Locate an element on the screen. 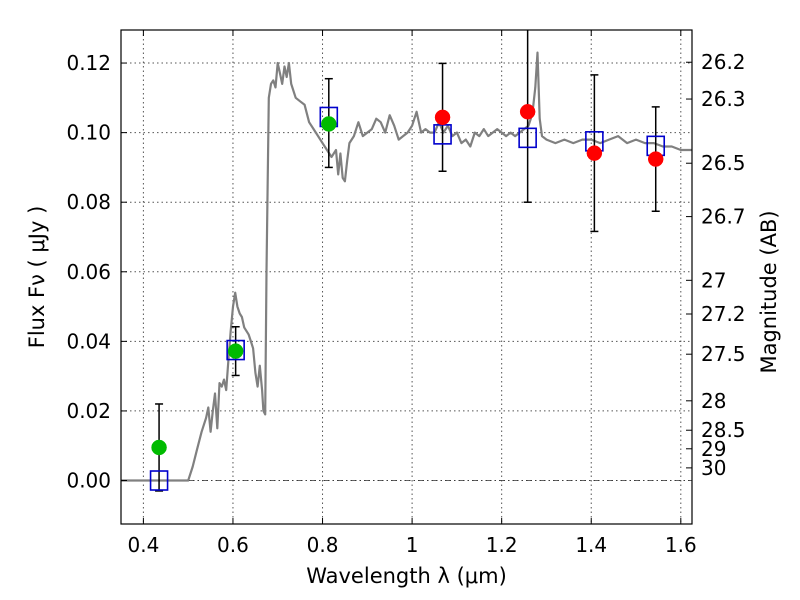  x-tick-label: 0.8 is located at coordinates (323, 545).